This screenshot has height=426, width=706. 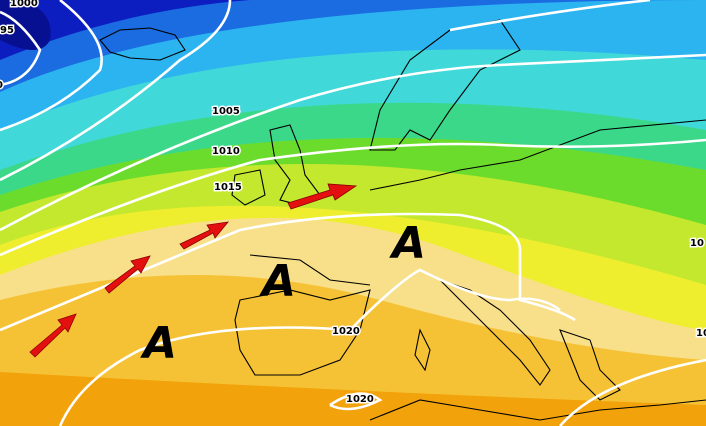 I want to click on isobar-label: 0, so click(x=1, y=85).